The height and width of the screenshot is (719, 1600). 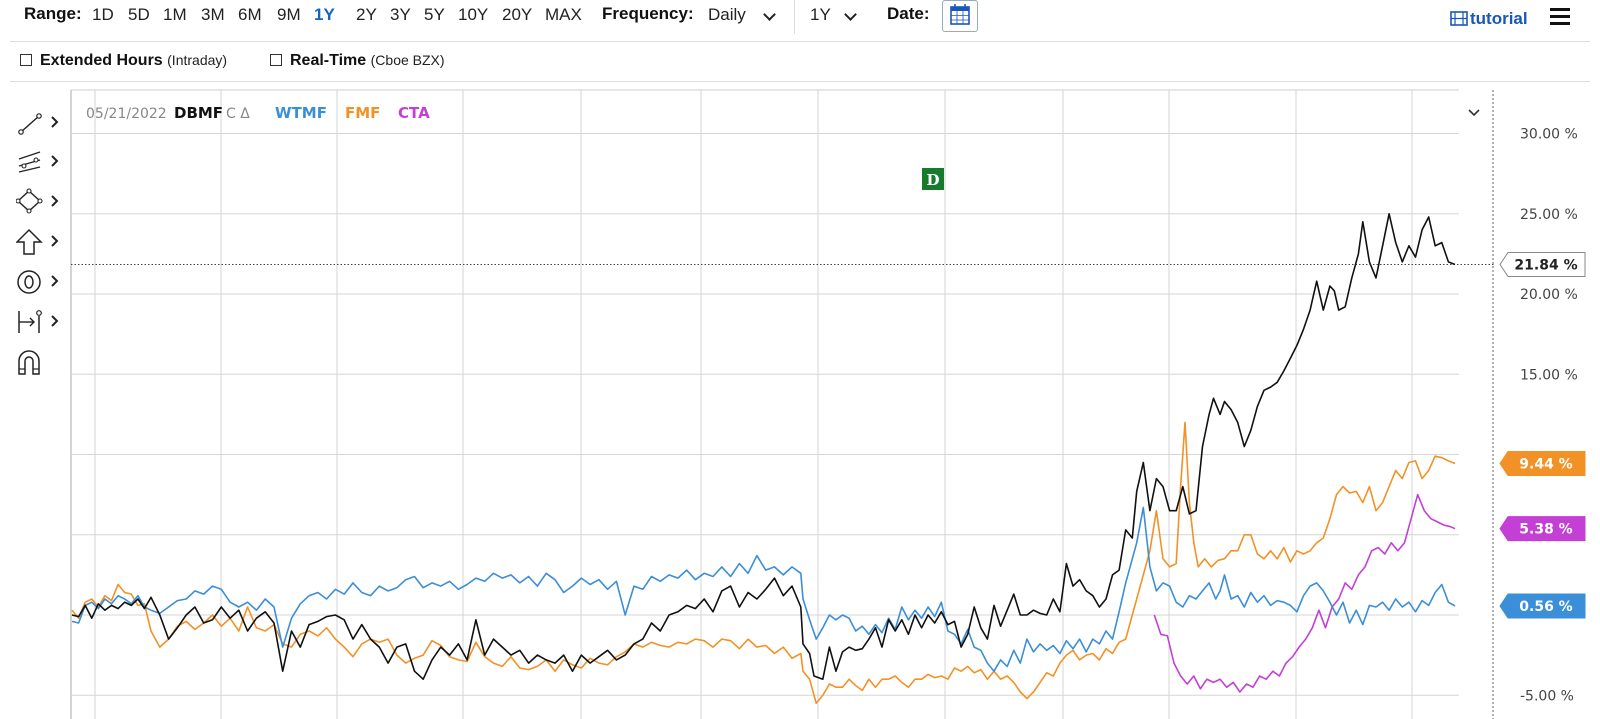 What do you see at coordinates (41, 362) in the screenshot?
I see `magnet-button` at bounding box center [41, 362].